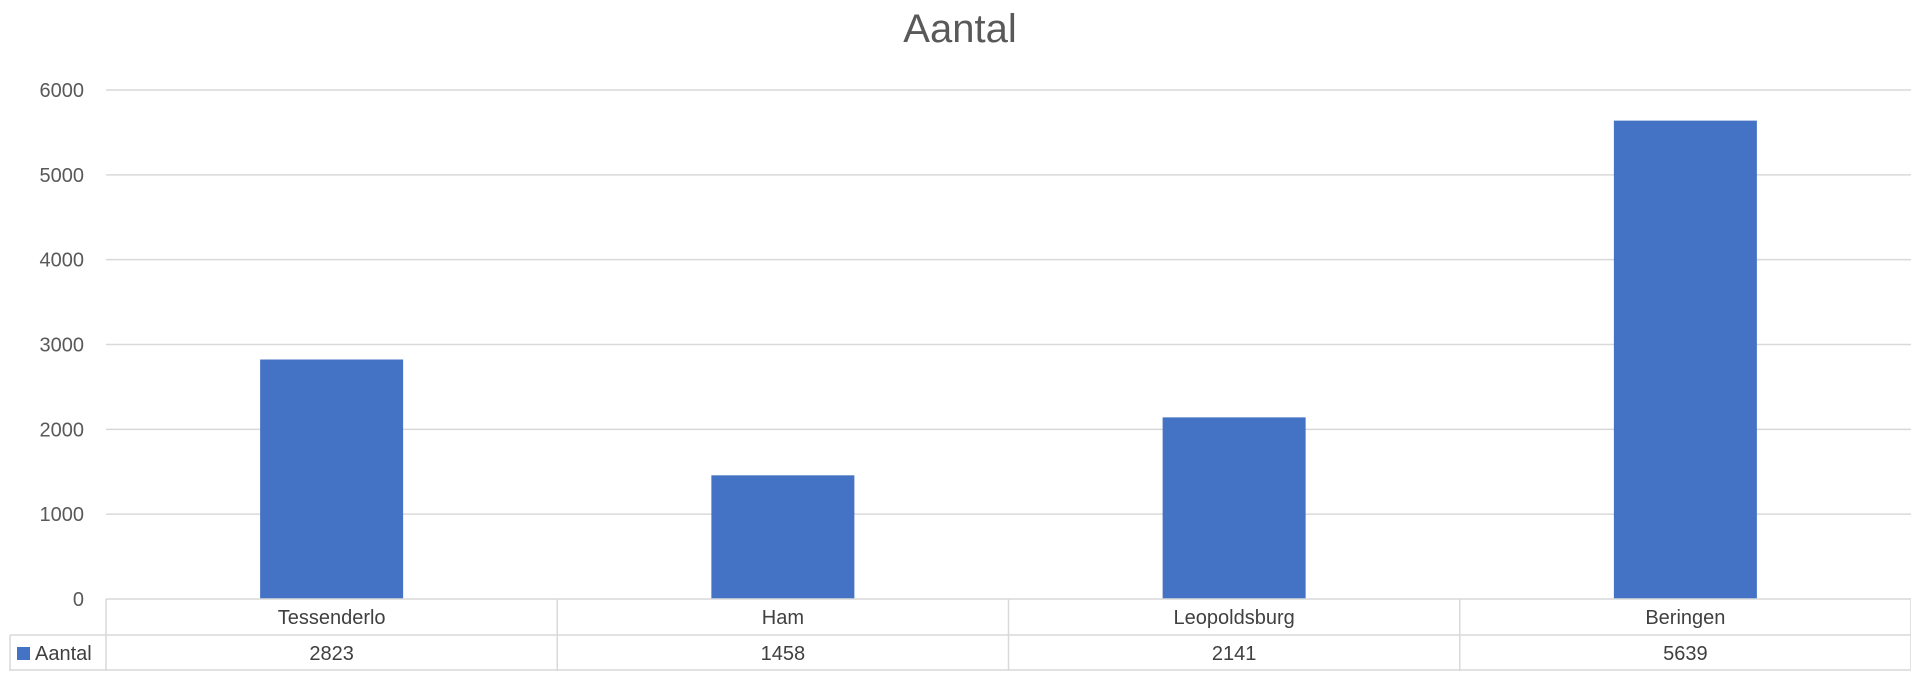 This screenshot has width=1911, height=676. Describe the element at coordinates (23, 653) in the screenshot. I see `legend-swatch` at that location.